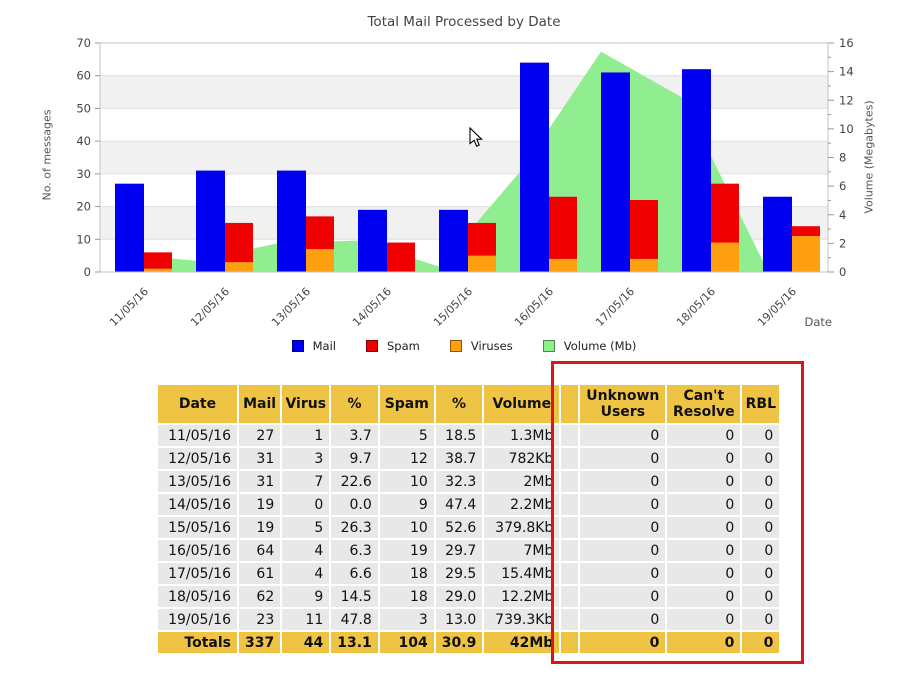 The height and width of the screenshot is (679, 920). What do you see at coordinates (459, 435) in the screenshot?
I see `cell: 18.5` at bounding box center [459, 435].